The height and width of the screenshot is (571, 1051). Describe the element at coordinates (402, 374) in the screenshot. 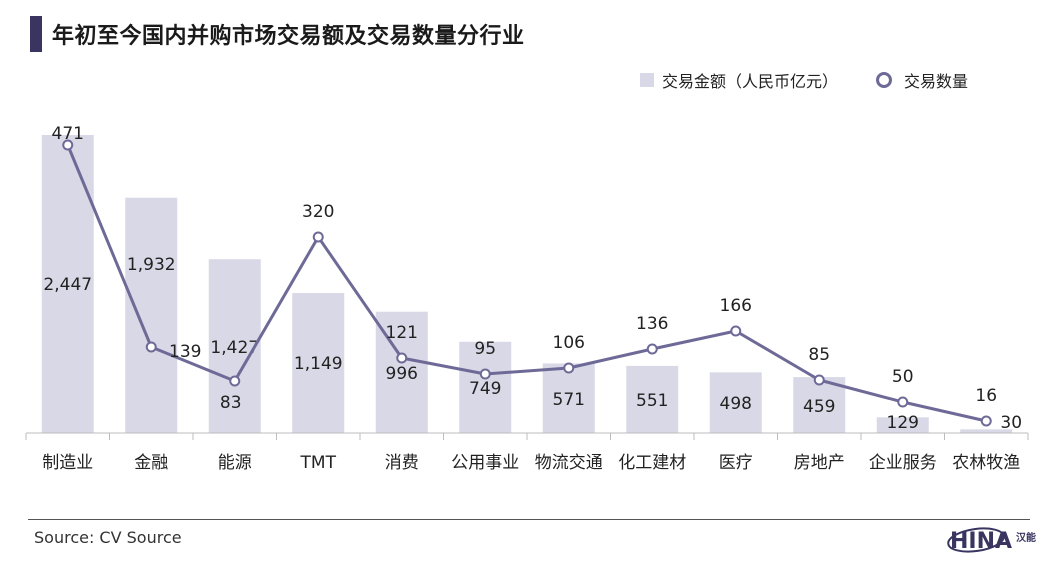

I see `bar-value-label-4: 996` at that location.